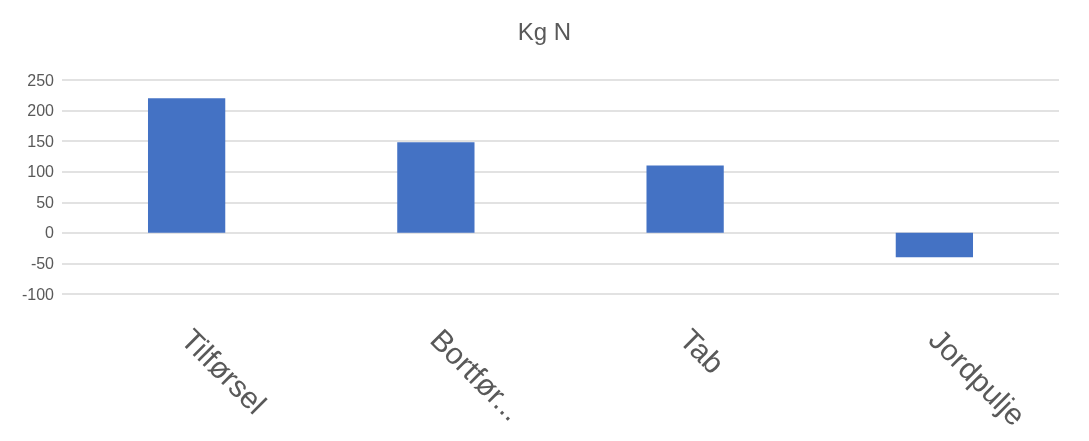 This screenshot has height=441, width=1089. Describe the element at coordinates (41, 80) in the screenshot. I see `y-tick-label: 250` at that location.